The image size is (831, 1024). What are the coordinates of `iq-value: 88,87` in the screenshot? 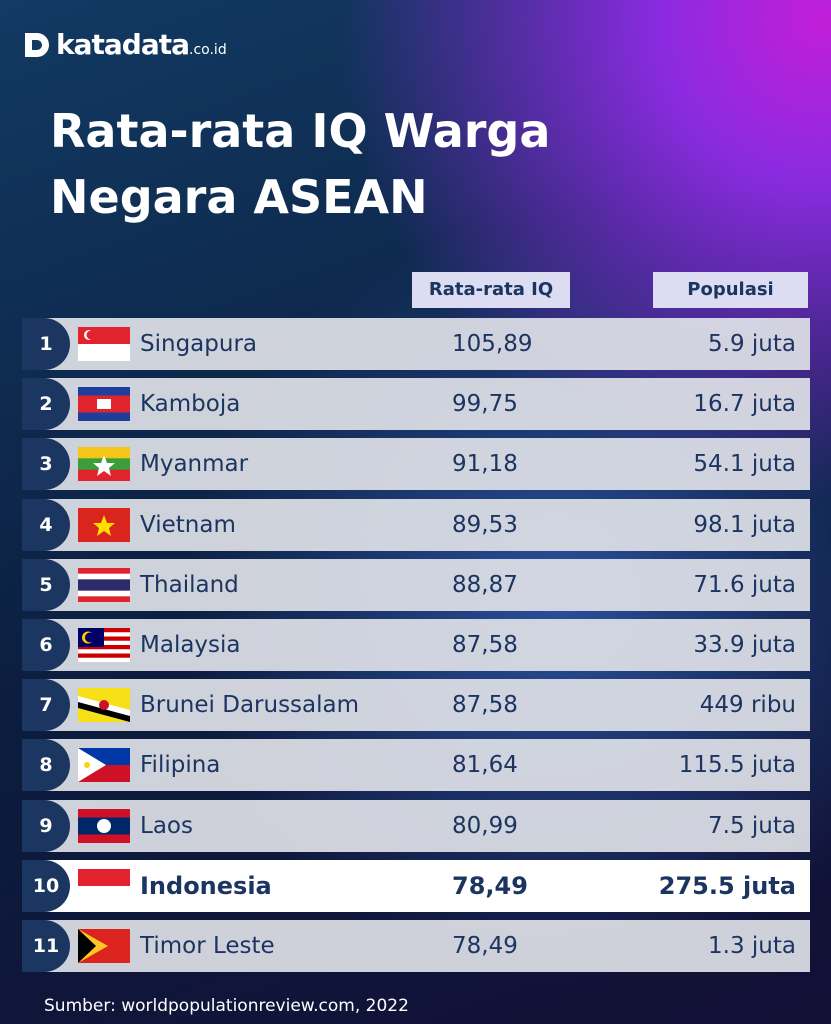 It's located at (485, 584).